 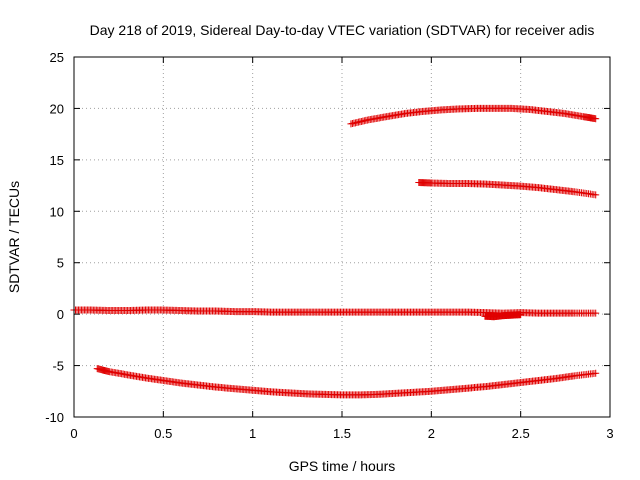 What do you see at coordinates (163, 433) in the screenshot?
I see `x-tick-label: 0.5` at bounding box center [163, 433].